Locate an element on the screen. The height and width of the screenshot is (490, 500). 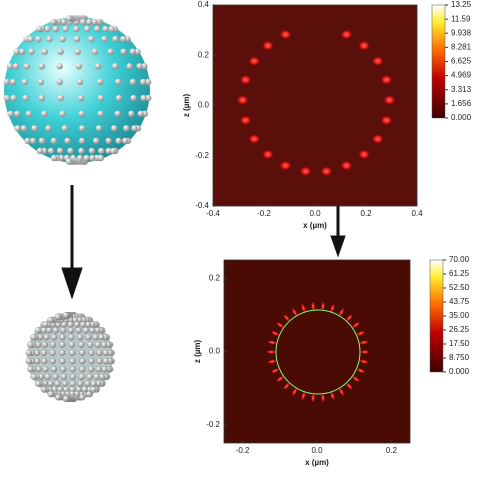
colorbar-tick-label: 8.281 is located at coordinates (461, 46).